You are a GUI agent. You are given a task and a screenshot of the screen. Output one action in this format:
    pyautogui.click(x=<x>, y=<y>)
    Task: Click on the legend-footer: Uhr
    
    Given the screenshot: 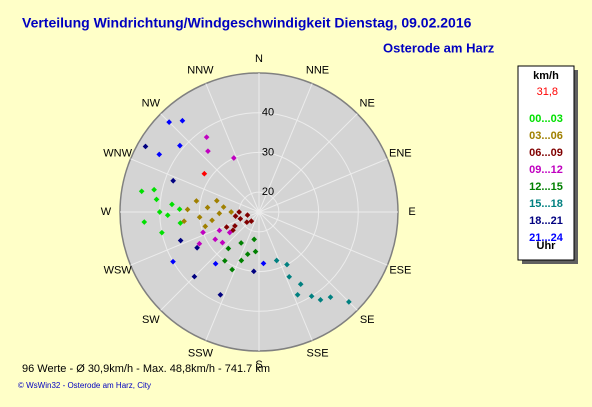 What is the action you would take?
    pyautogui.click(x=547, y=246)
    